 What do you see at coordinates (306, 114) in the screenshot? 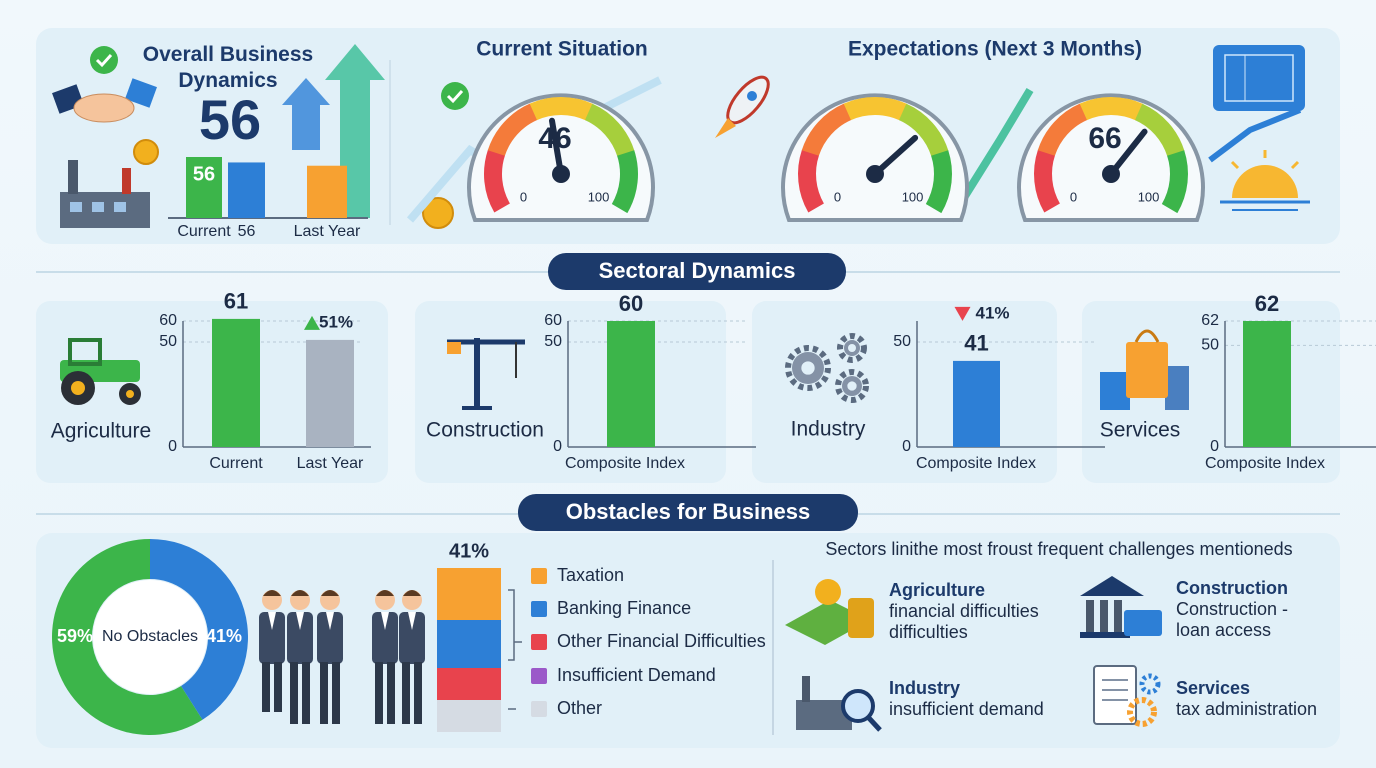
I see `arrow-icon-part` at bounding box center [306, 114].